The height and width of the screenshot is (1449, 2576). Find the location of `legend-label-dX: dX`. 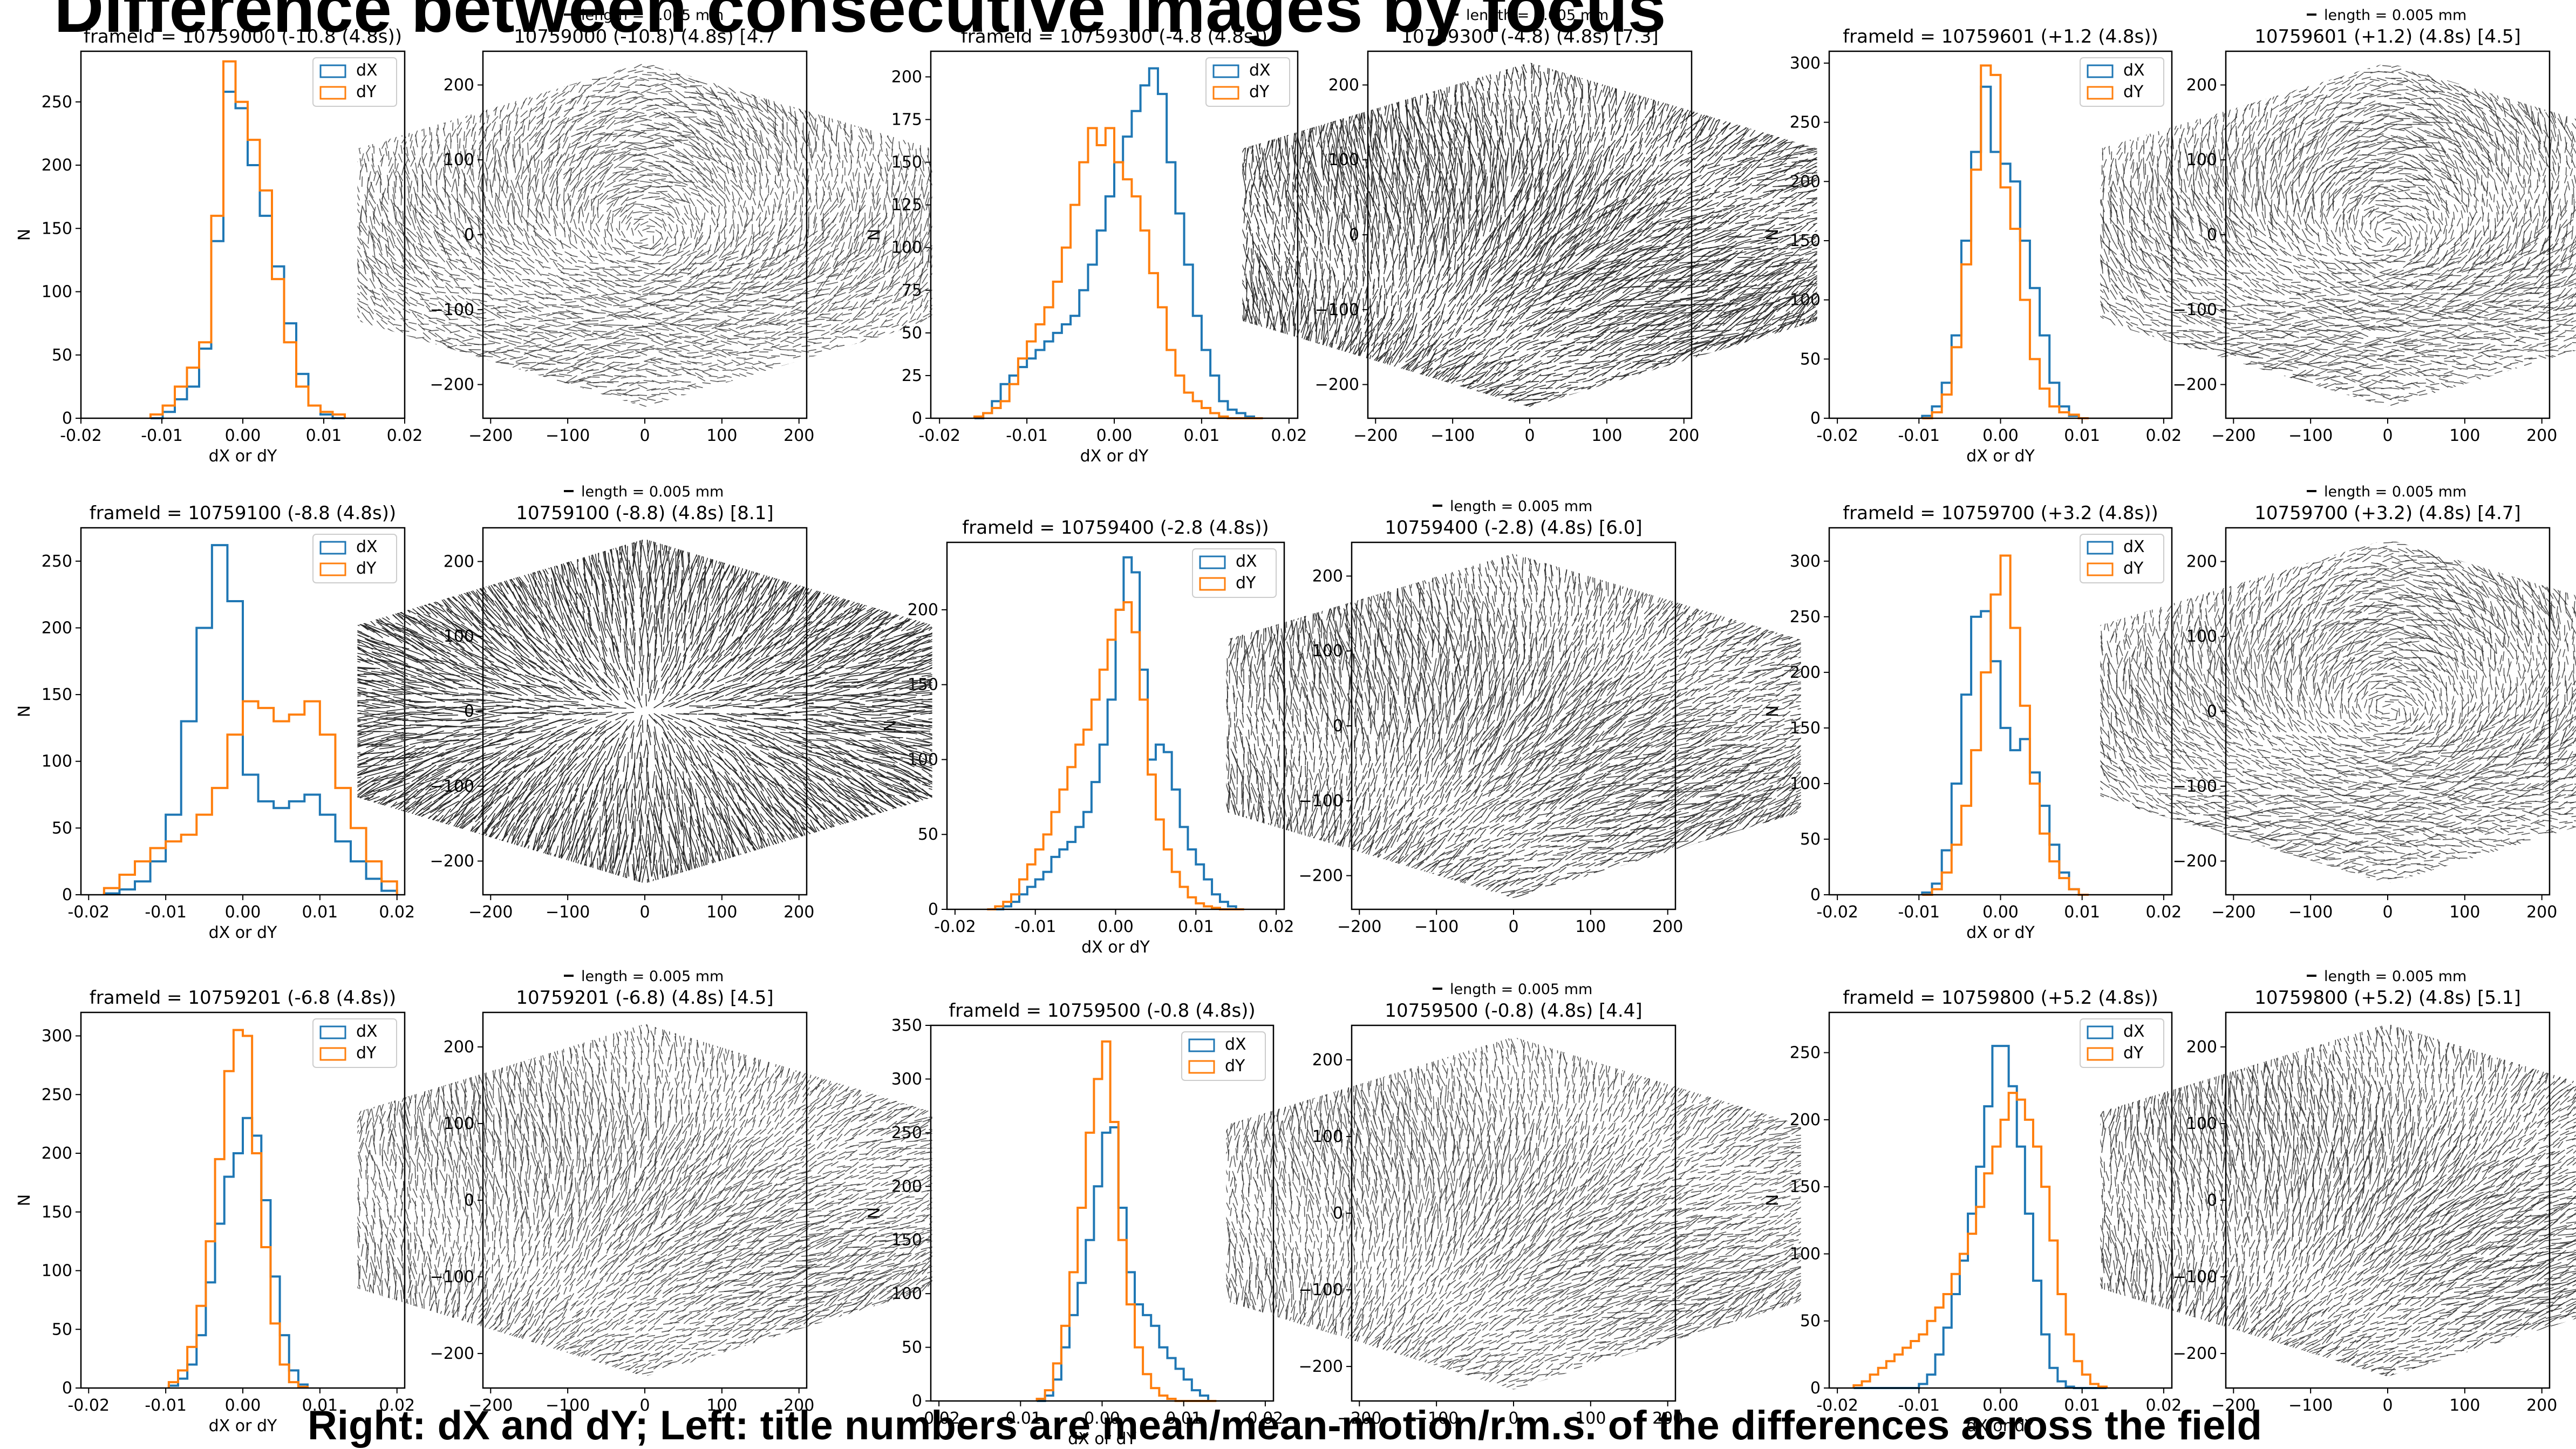

legend-label-dX: dX is located at coordinates (1246, 561).